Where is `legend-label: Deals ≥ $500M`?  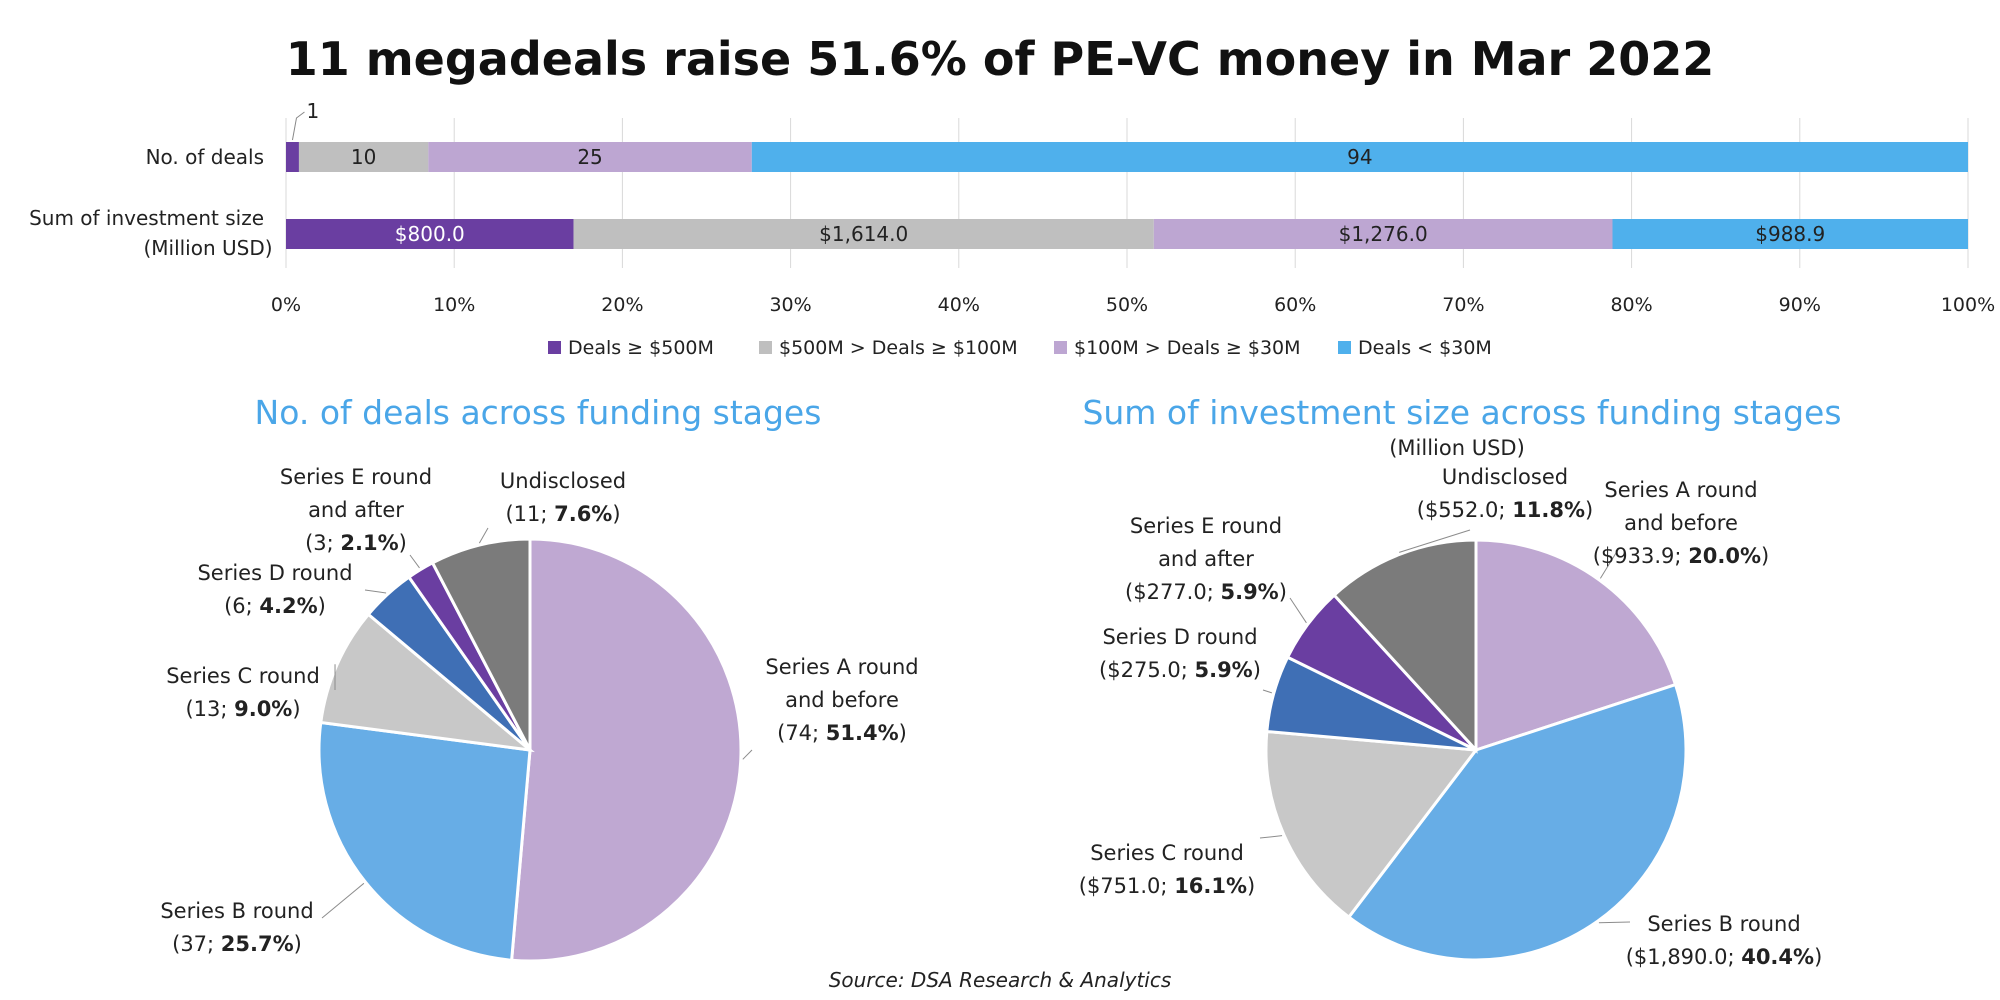
legend-label: Deals ≥ $500M is located at coordinates (641, 348).